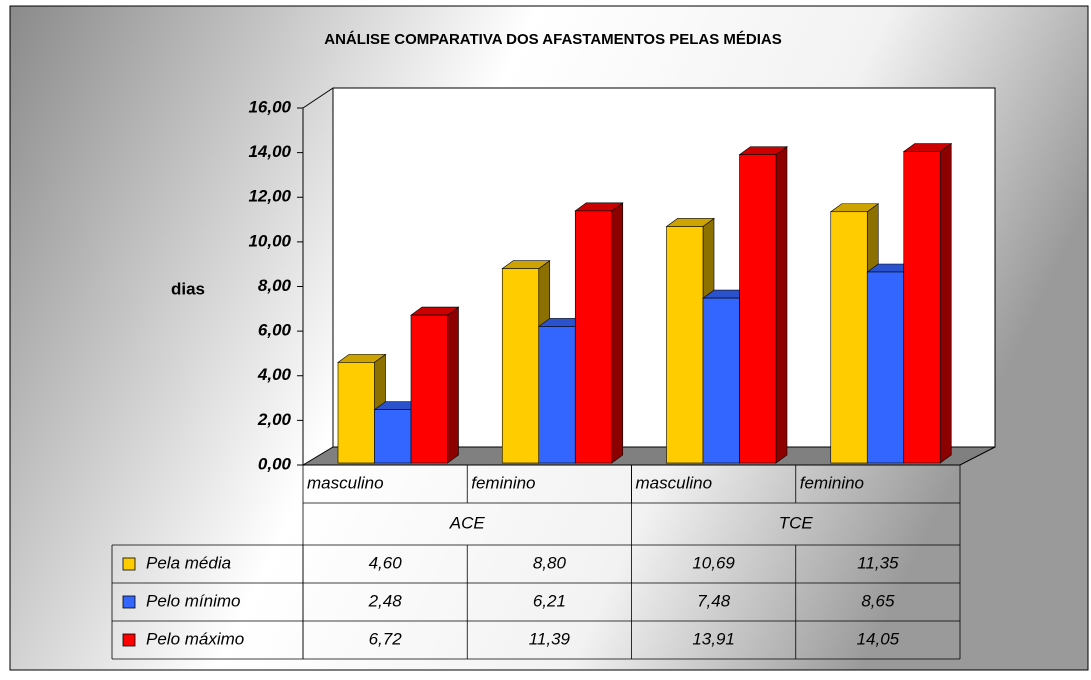 Image resolution: width=1091 pixels, height=680 pixels. I want to click on legend-label: Pelo máximo, so click(195, 638).